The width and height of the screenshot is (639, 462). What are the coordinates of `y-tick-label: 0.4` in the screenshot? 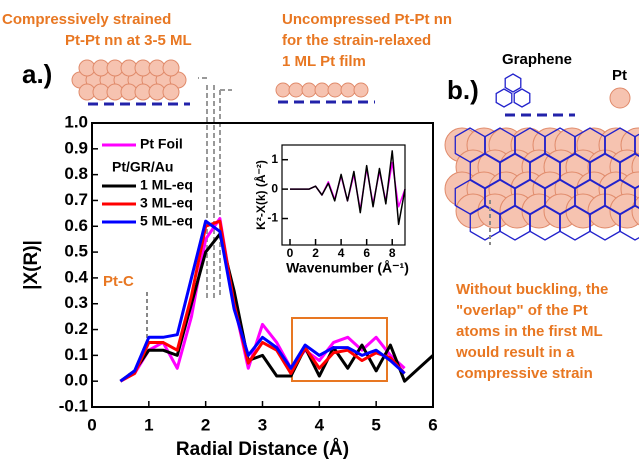 It's located at (76, 276).